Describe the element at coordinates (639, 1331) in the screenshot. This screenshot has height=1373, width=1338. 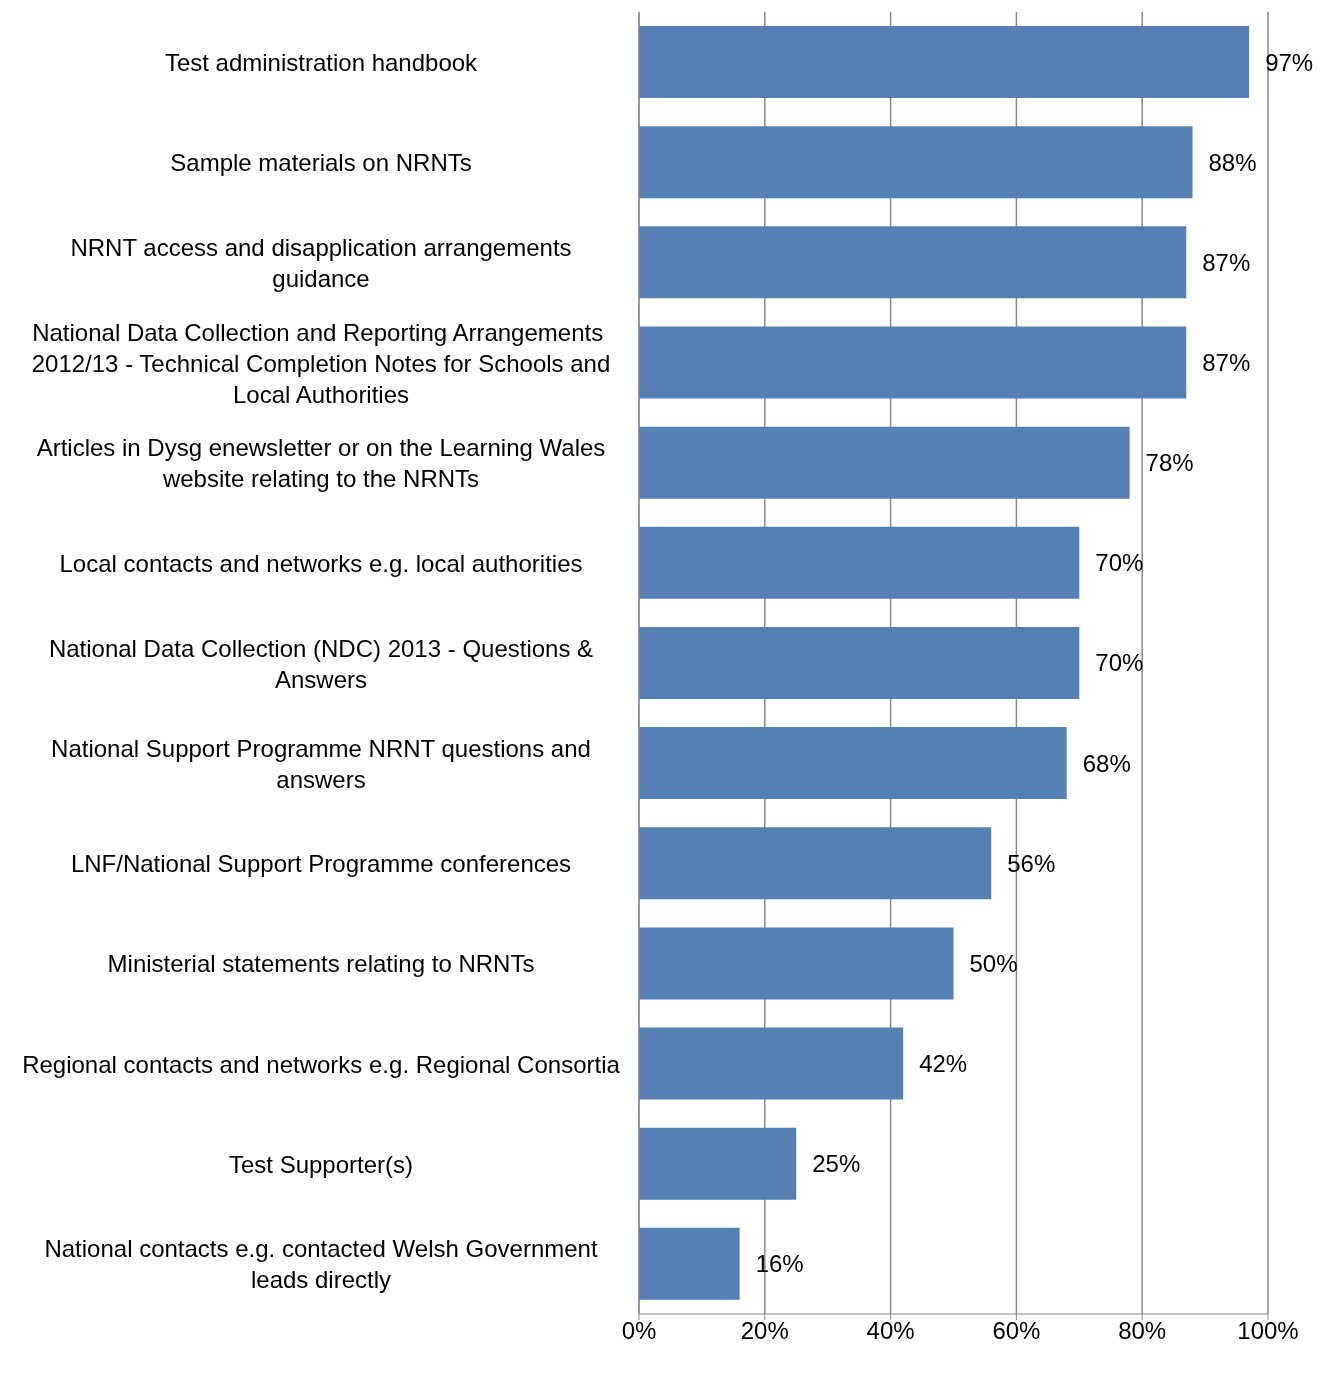
I see `x-tick-label: 0%` at that location.